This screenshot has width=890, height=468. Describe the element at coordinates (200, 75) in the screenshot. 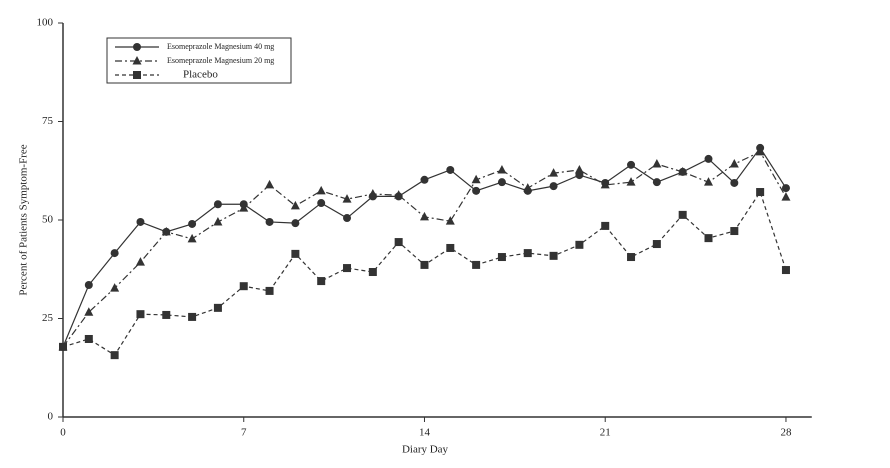

I see `legend-label: Placebo` at that location.